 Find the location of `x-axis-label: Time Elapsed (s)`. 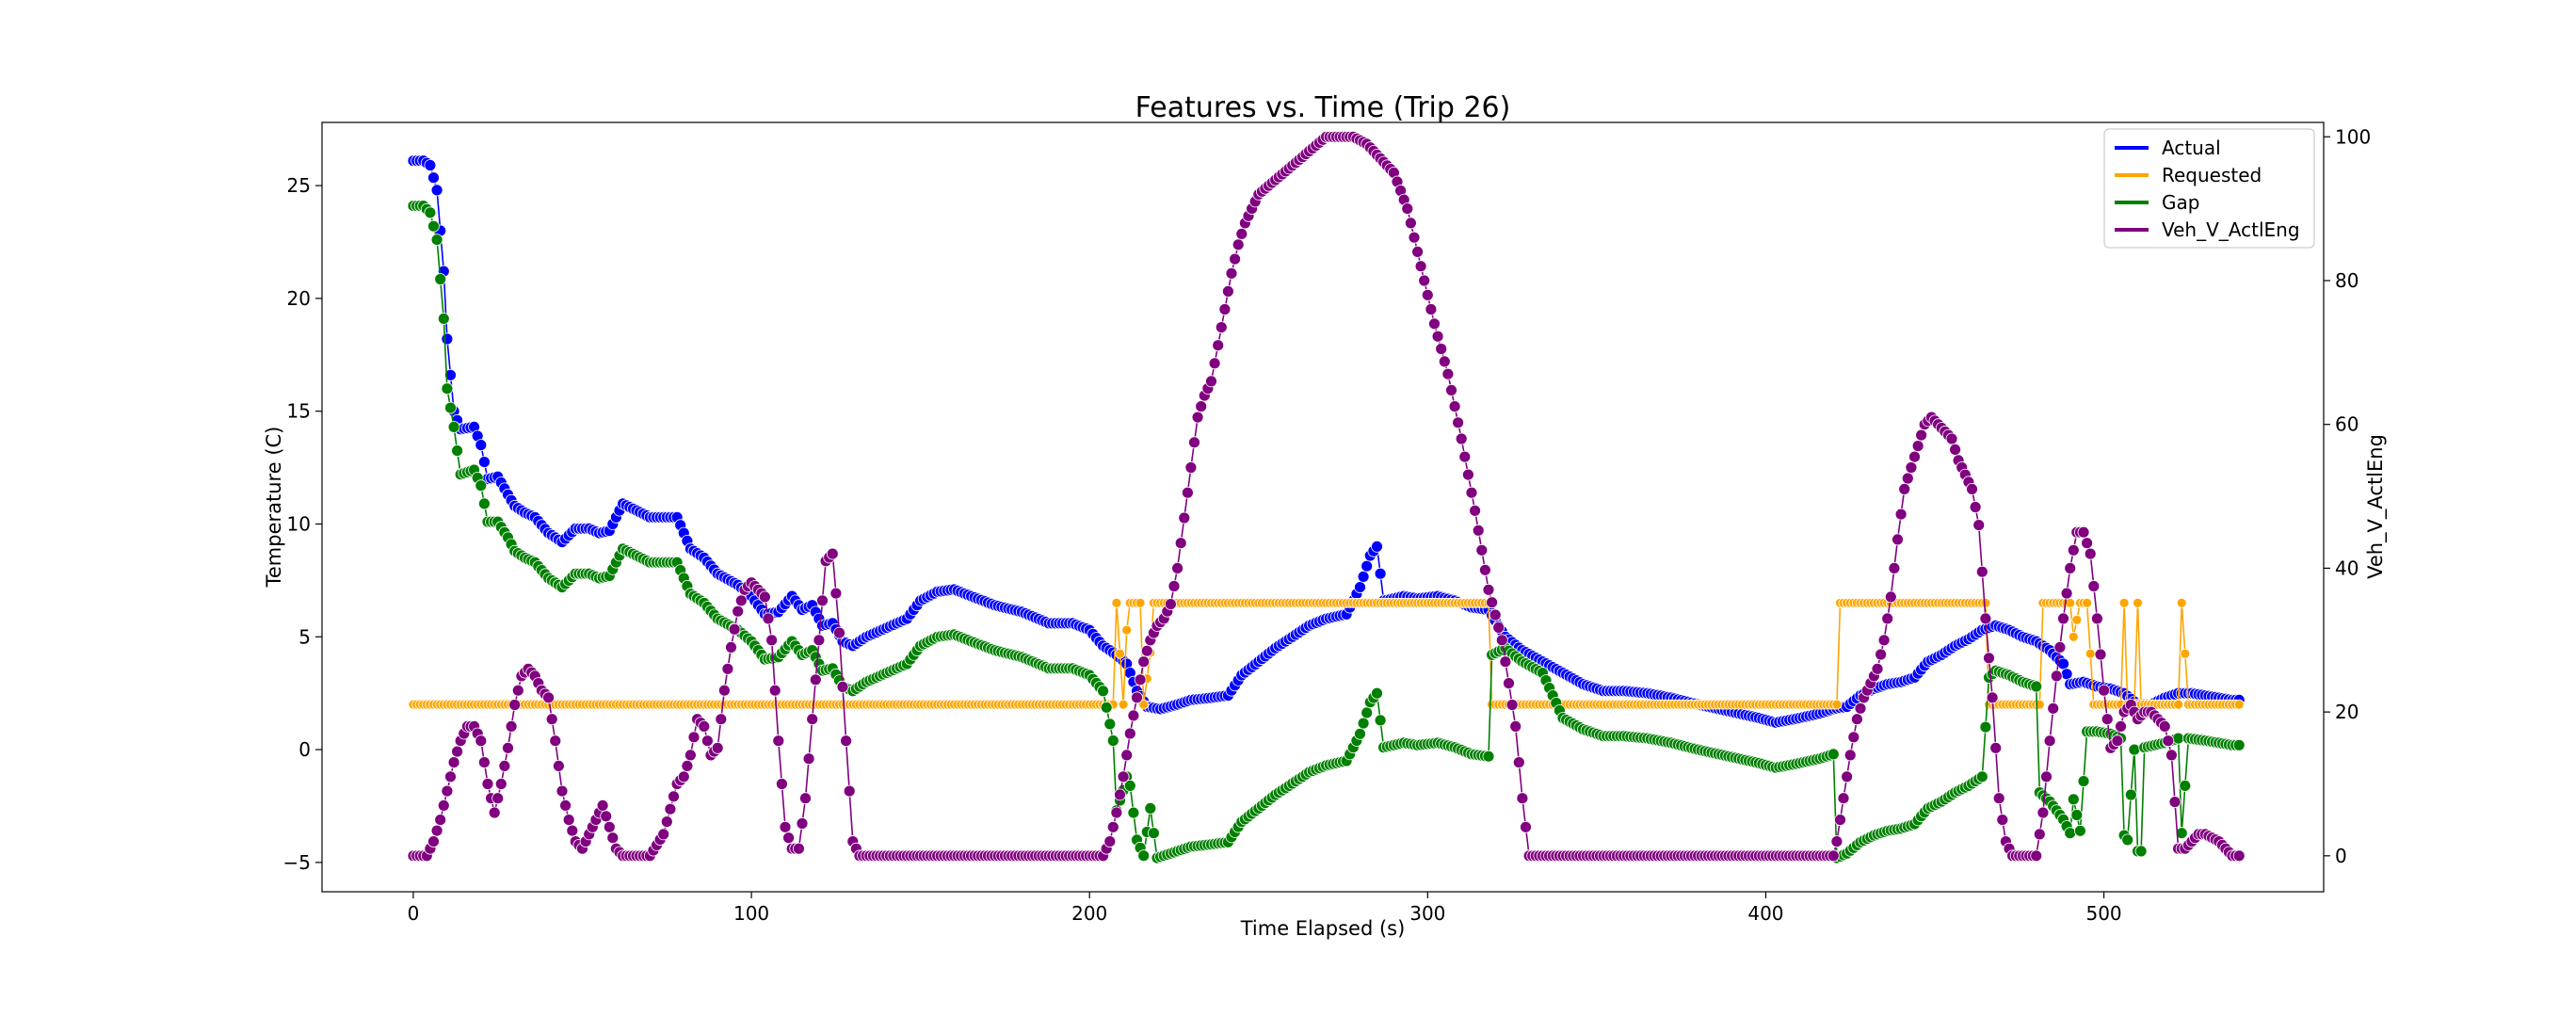

x-axis-label: Time Elapsed (s) is located at coordinates (1323, 929).